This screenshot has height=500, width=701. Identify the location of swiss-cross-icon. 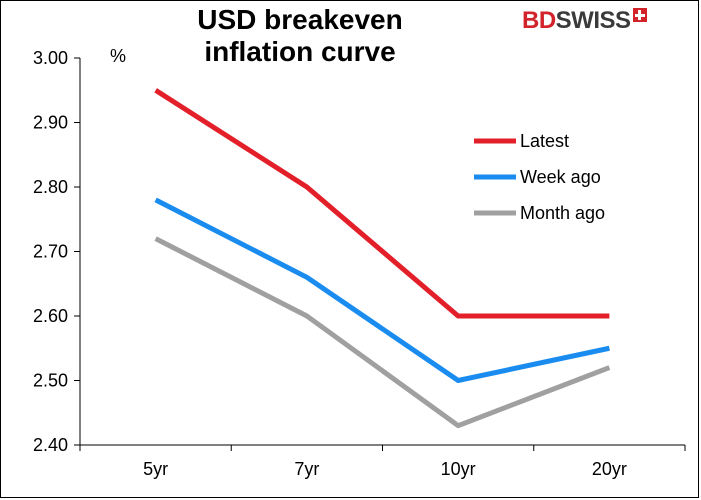
(639, 15).